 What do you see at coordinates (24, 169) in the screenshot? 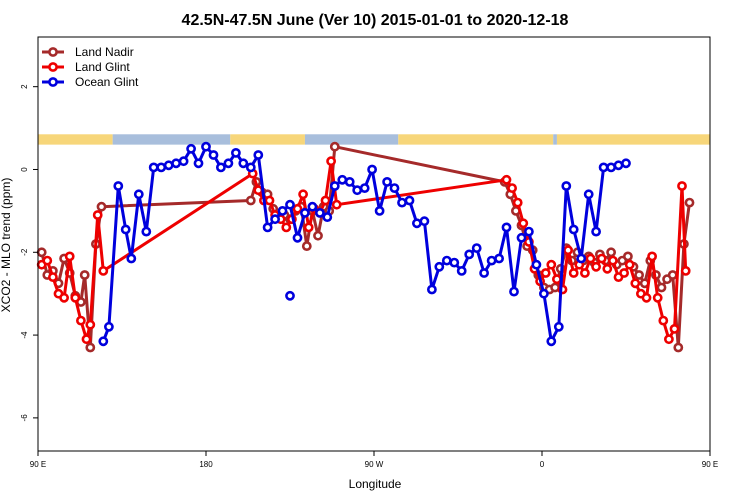
I see `y-tick-label-1: 0` at bounding box center [24, 169].